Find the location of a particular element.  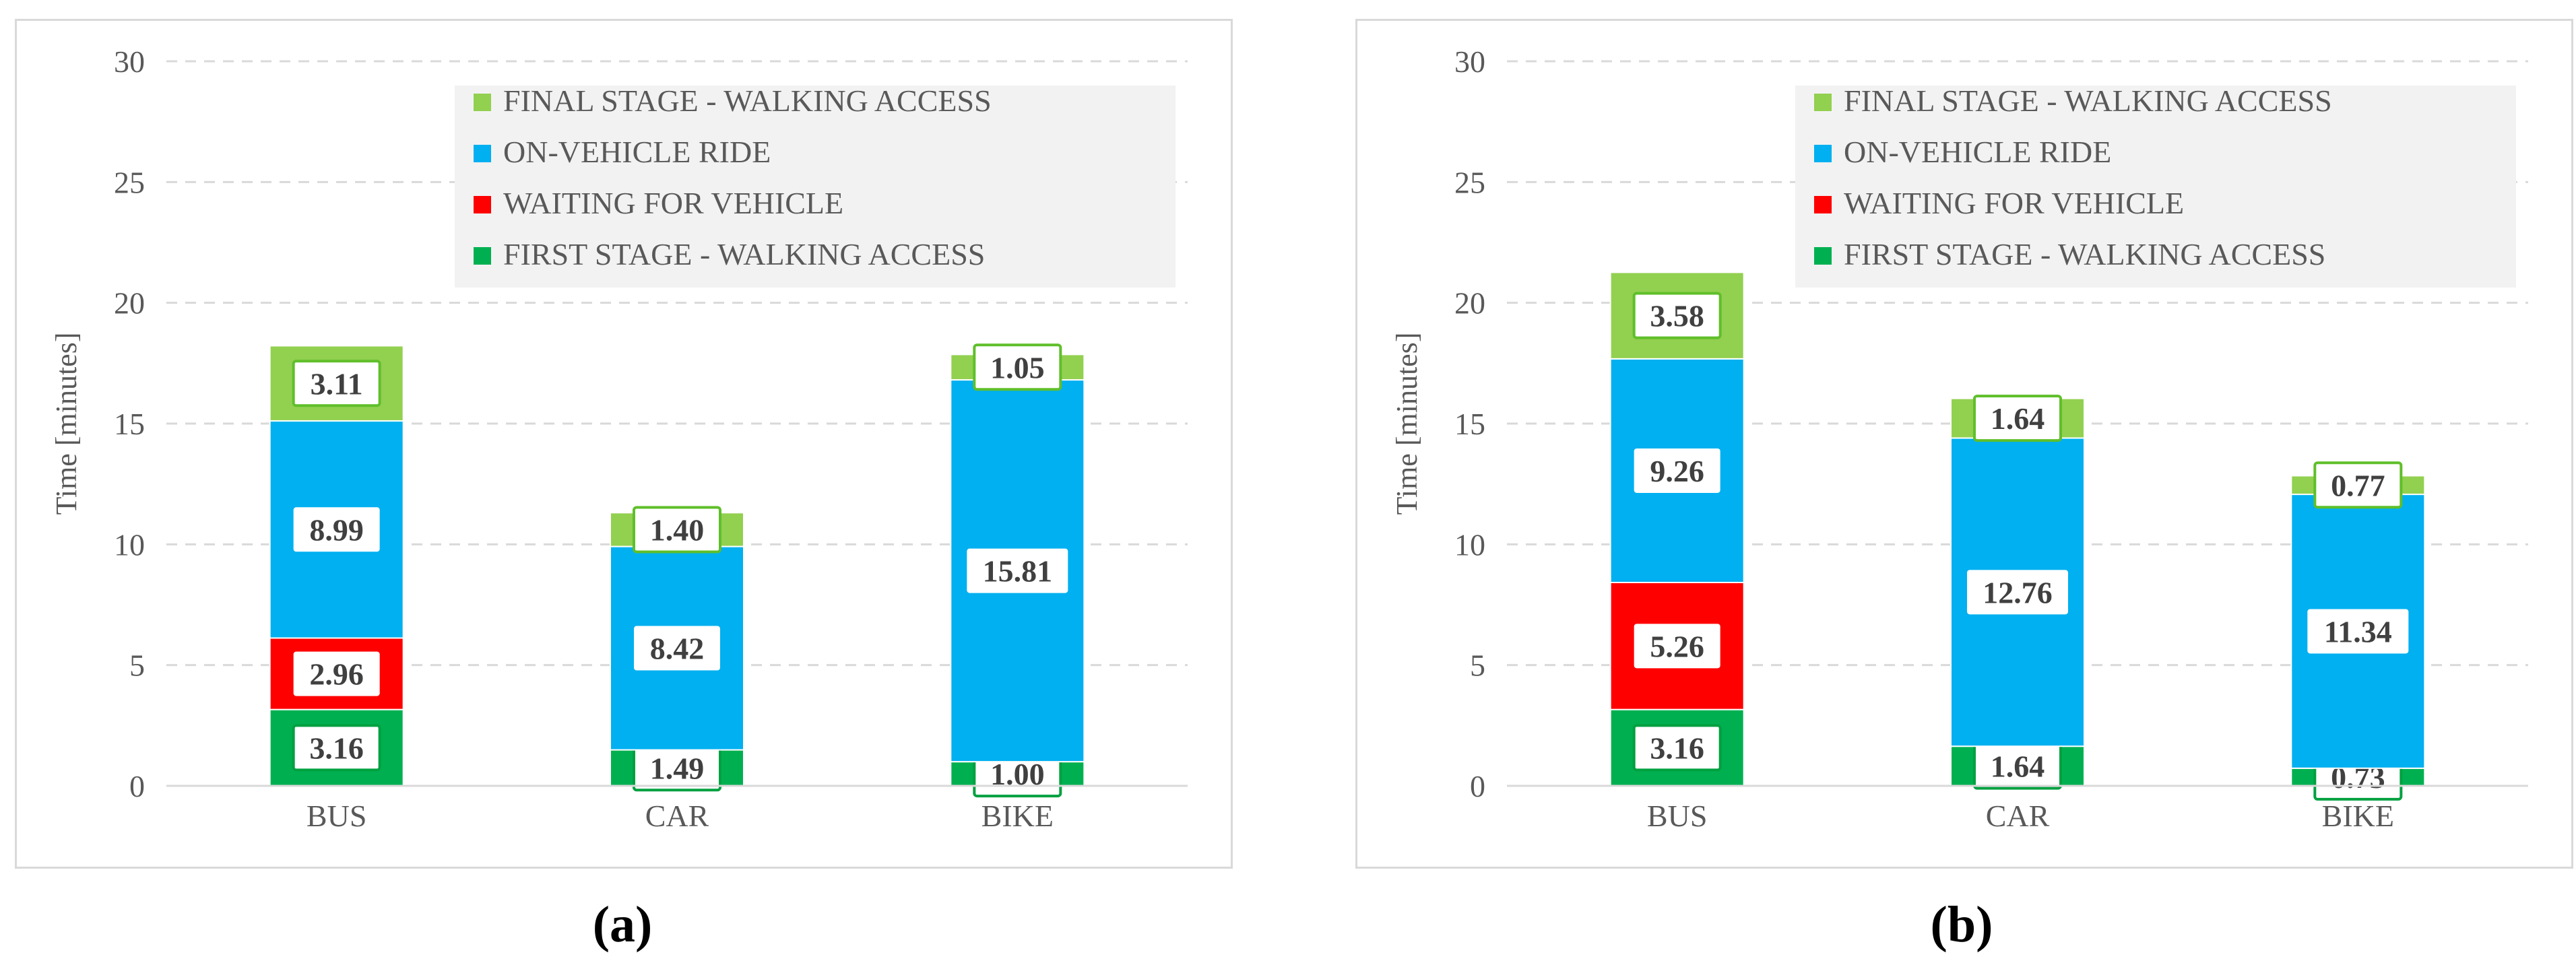

data-label: 1.49 is located at coordinates (677, 768).